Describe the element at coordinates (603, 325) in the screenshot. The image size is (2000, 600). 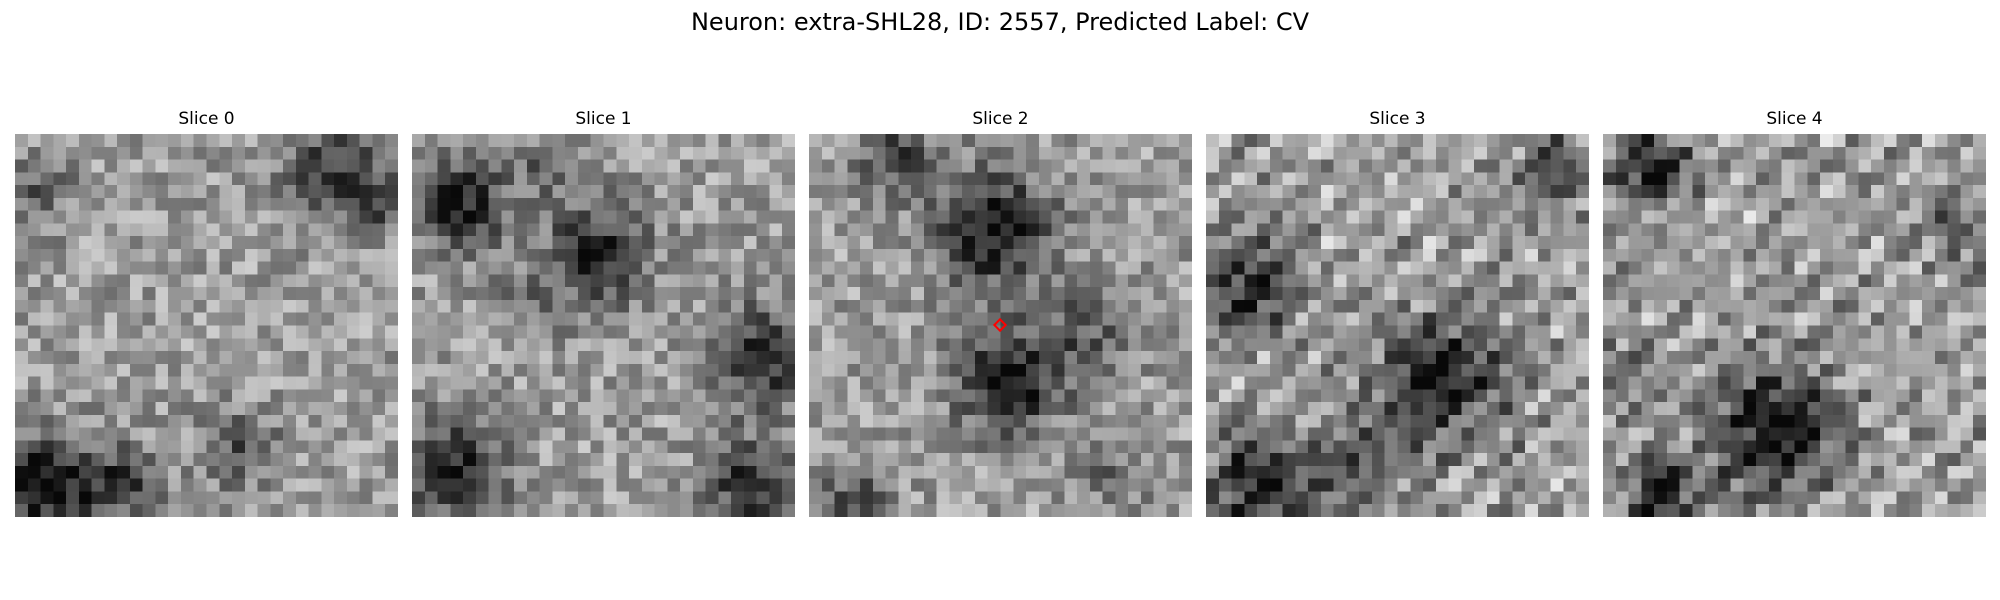
I see `slice-1-image` at that location.